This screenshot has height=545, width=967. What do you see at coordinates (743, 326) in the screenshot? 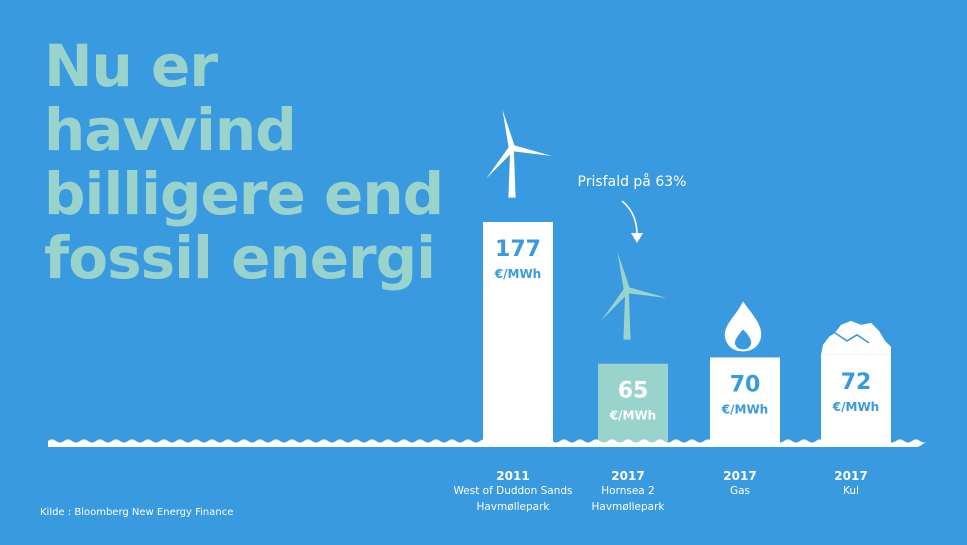
I see `flame-icon` at bounding box center [743, 326].